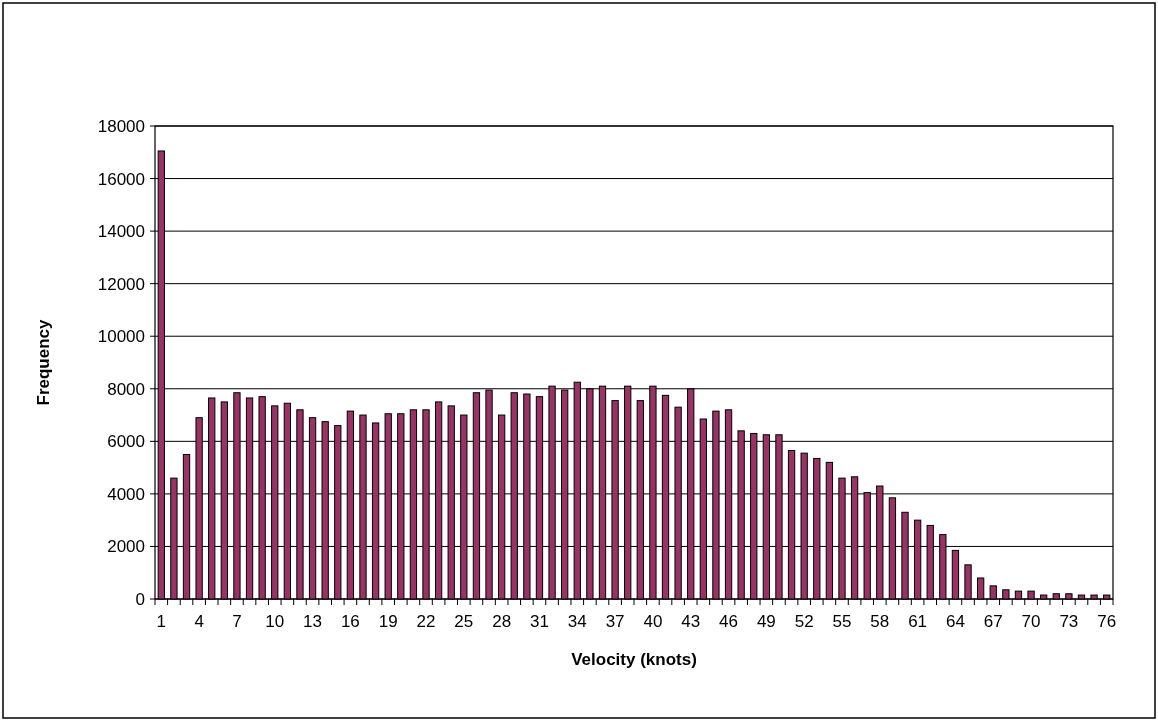  What do you see at coordinates (121, 284) in the screenshot?
I see `y-tick-label: 12000` at bounding box center [121, 284].